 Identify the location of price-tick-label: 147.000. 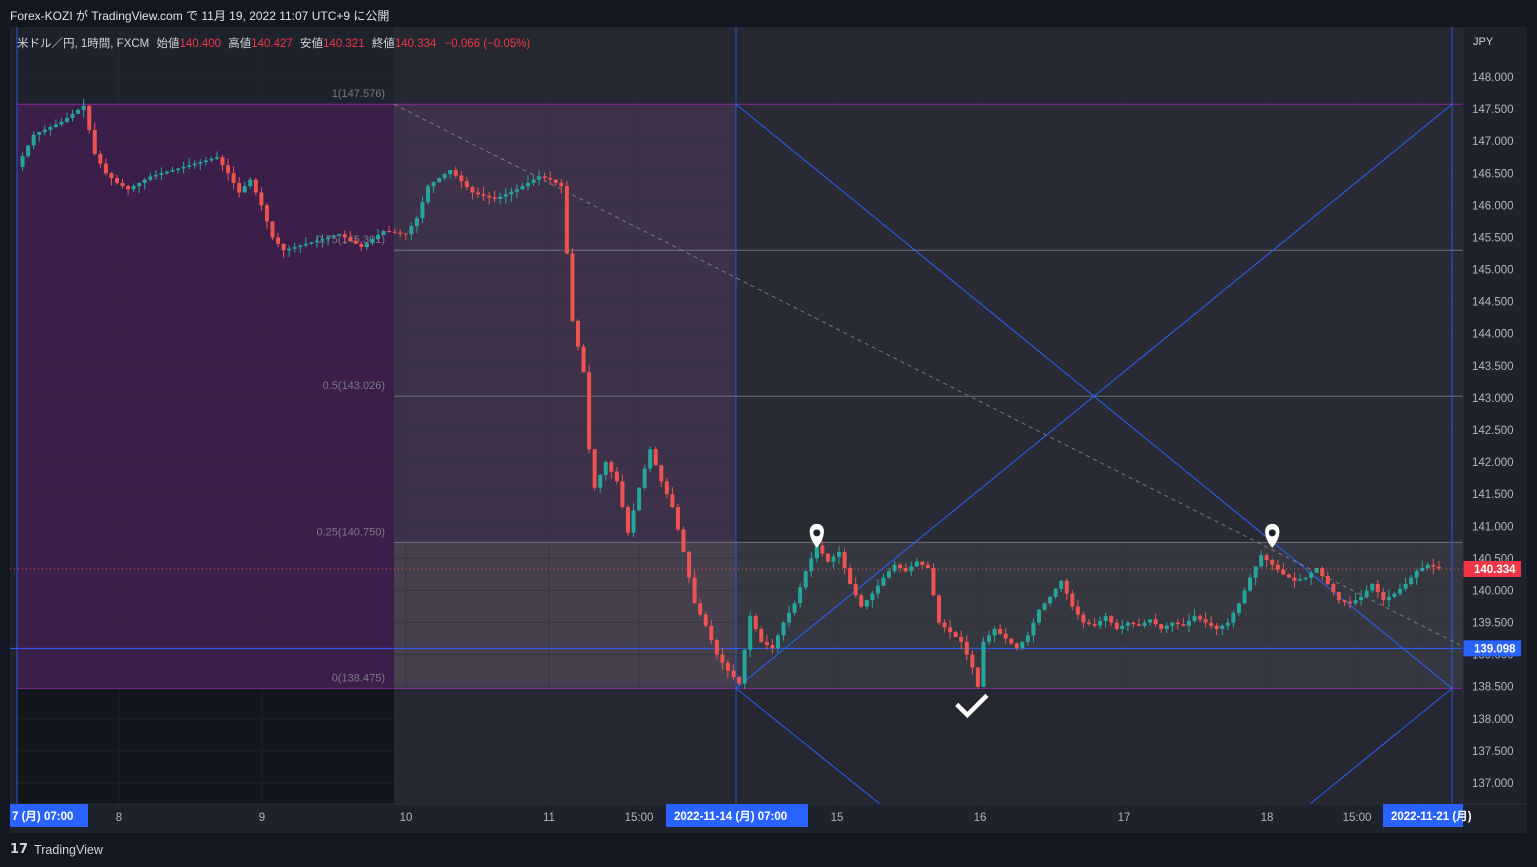
(1493, 142).